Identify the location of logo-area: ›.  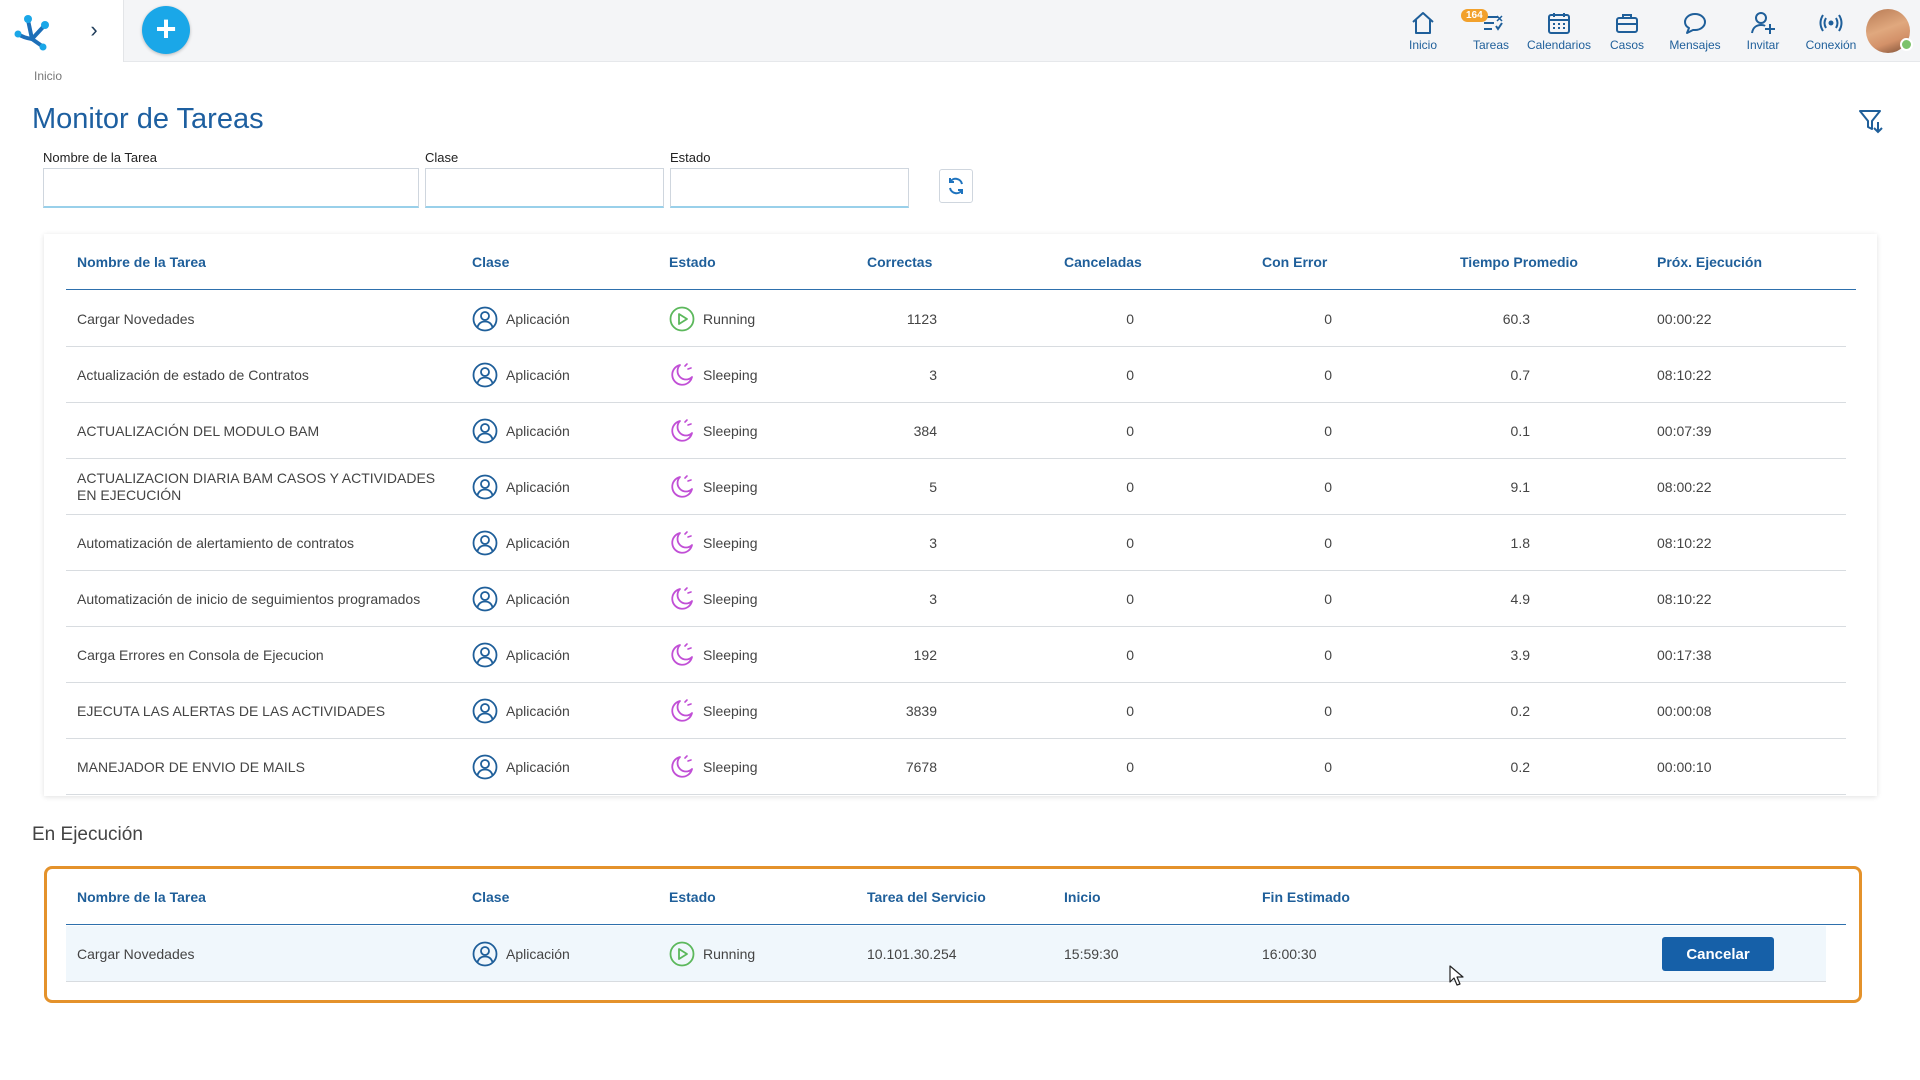
(62, 31).